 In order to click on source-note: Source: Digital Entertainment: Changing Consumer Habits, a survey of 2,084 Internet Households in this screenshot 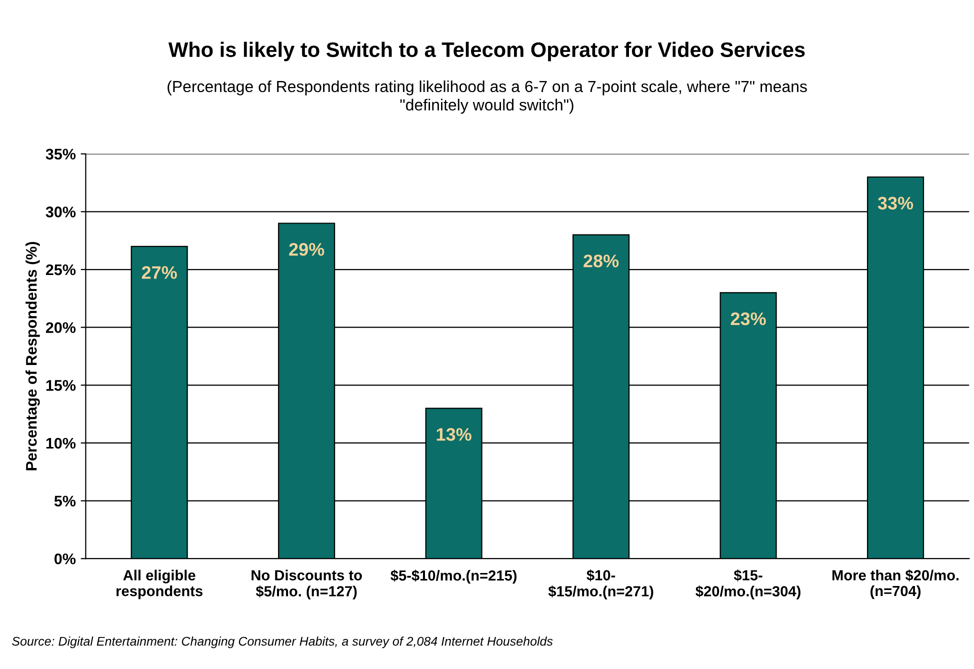, I will do `click(282, 642)`.